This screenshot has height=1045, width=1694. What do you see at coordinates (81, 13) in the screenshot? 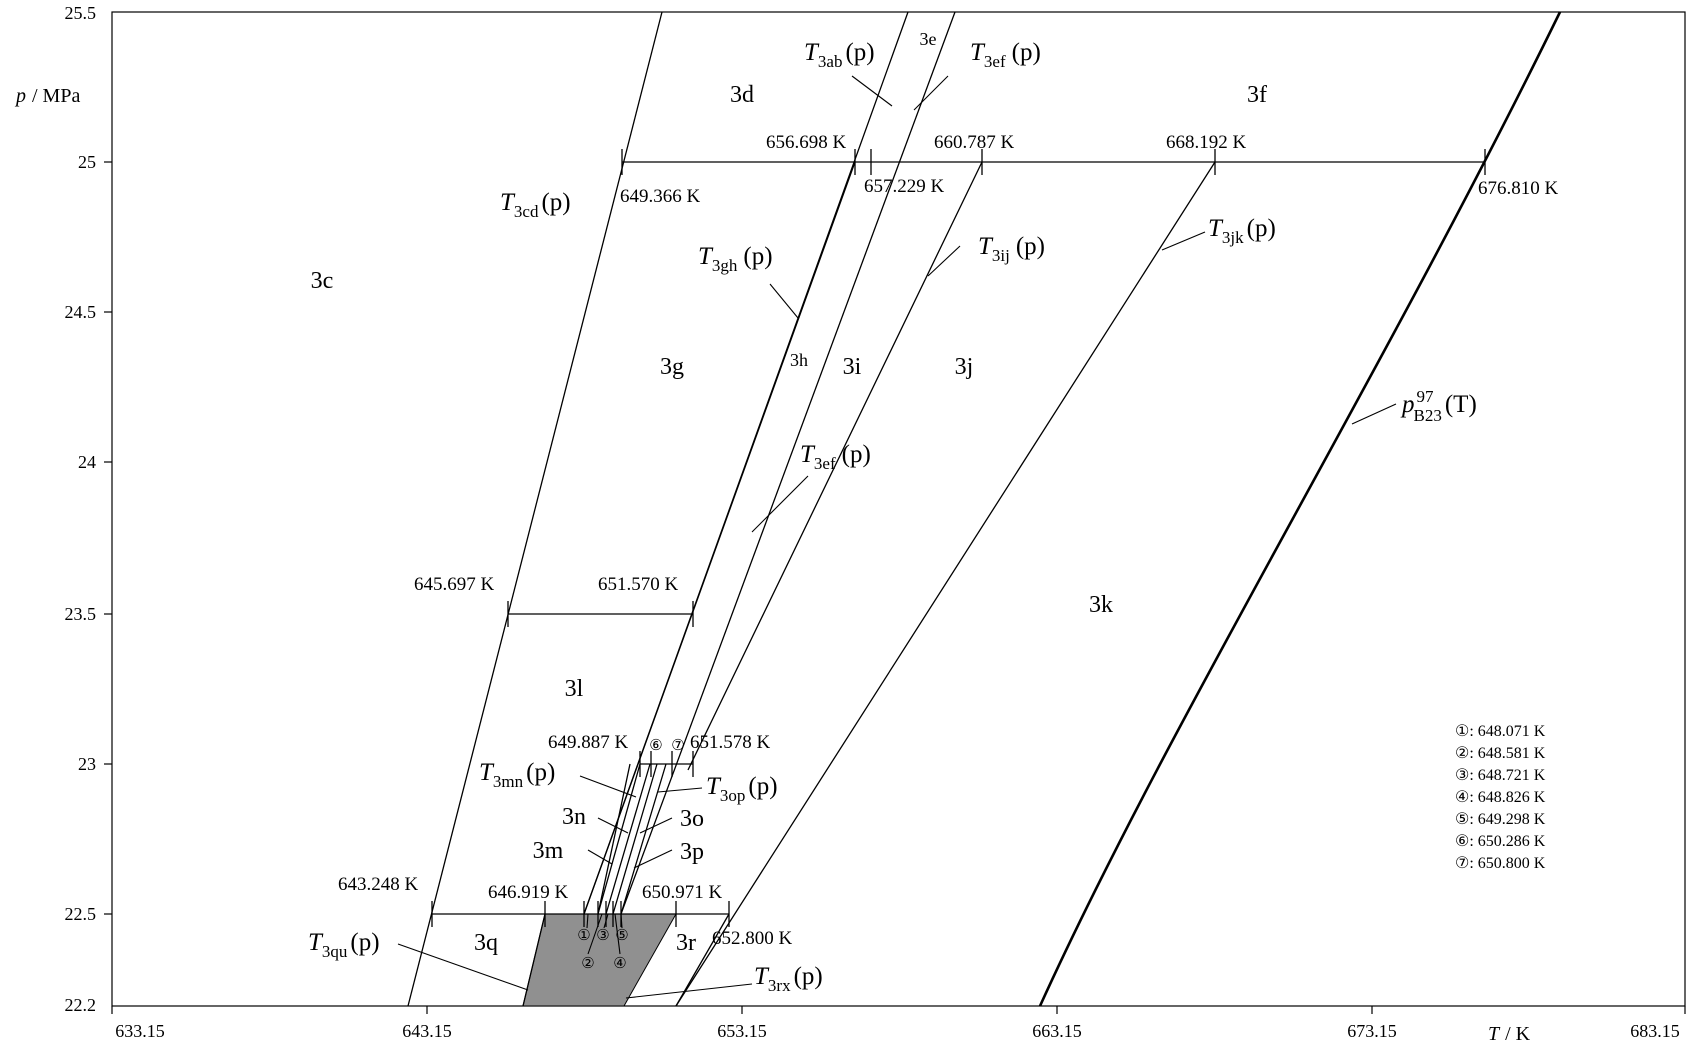
I see `y-tick: 25.5` at bounding box center [81, 13].